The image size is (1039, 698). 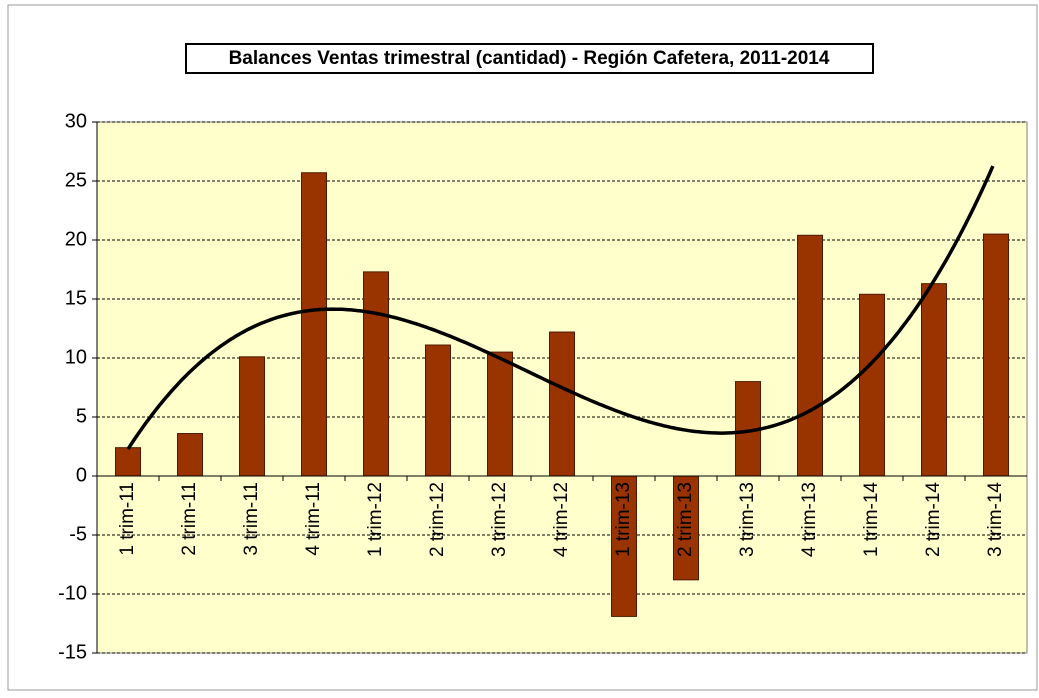 I want to click on x-tick-label: 1 trim-13, so click(x=623, y=519).